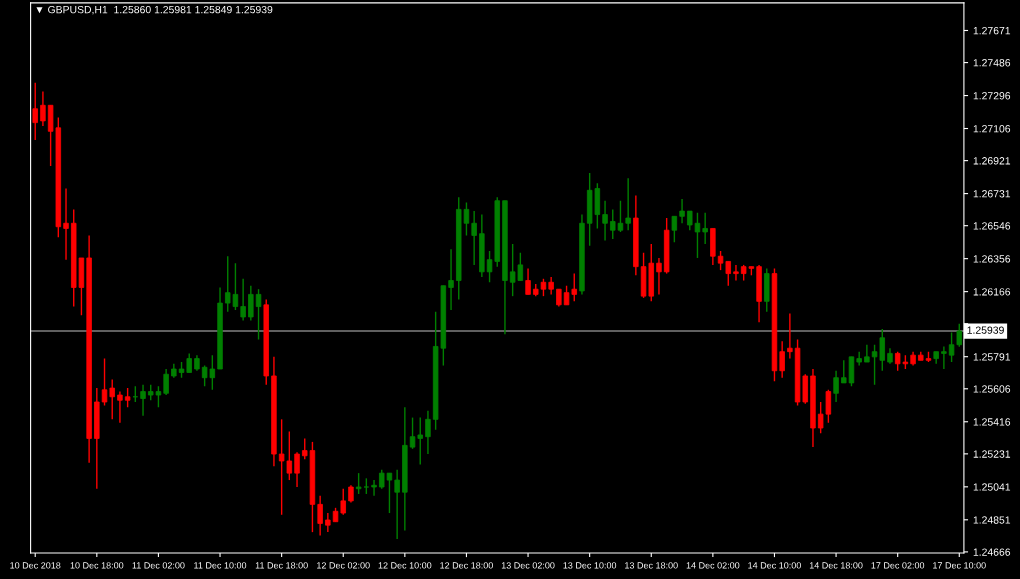 This screenshot has height=579, width=1020. What do you see at coordinates (528, 565) in the screenshot?
I see `x-tick-label: 13 Dec 02:00` at bounding box center [528, 565].